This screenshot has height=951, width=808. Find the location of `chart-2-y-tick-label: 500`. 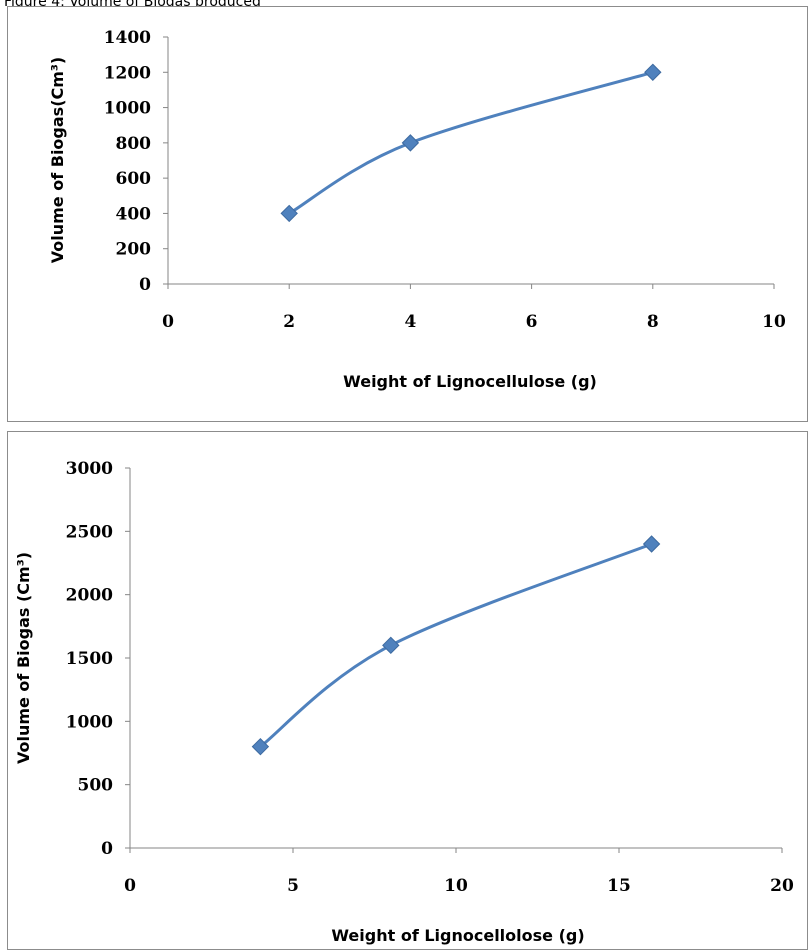

chart-2-y-tick-label: 500 is located at coordinates (96, 786).